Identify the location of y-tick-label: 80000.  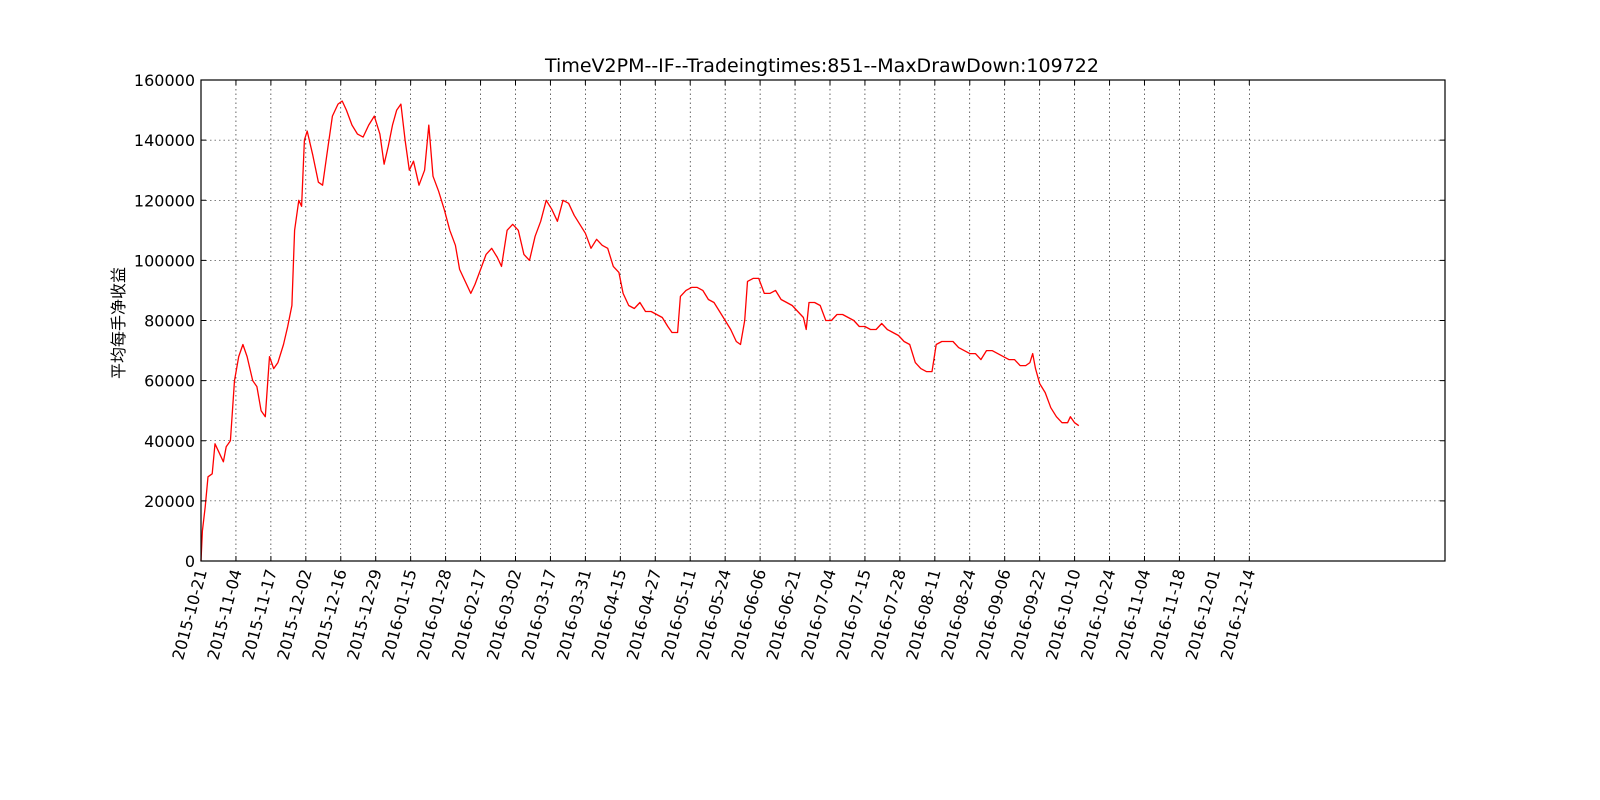
(169, 321).